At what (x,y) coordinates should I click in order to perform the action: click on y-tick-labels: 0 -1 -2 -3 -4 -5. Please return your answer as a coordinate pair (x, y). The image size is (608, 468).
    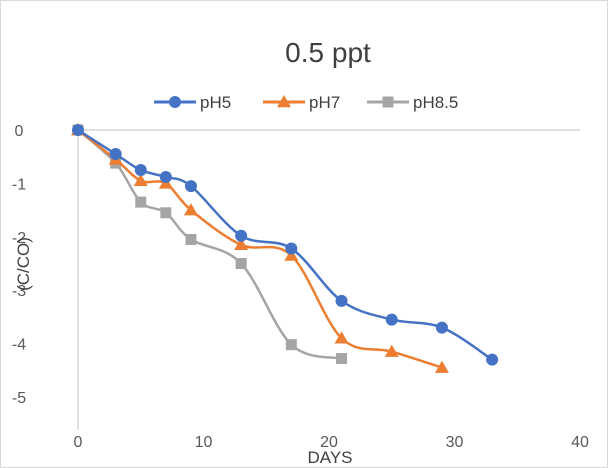
    Looking at the image, I should click on (19, 265).